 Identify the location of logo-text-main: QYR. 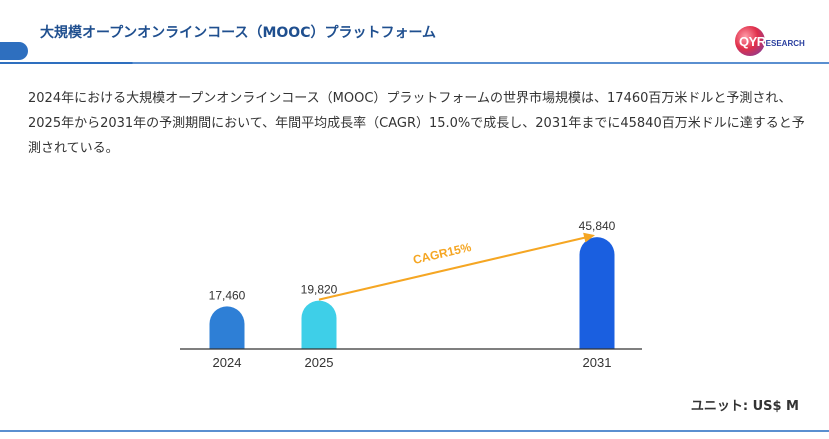
(752, 41).